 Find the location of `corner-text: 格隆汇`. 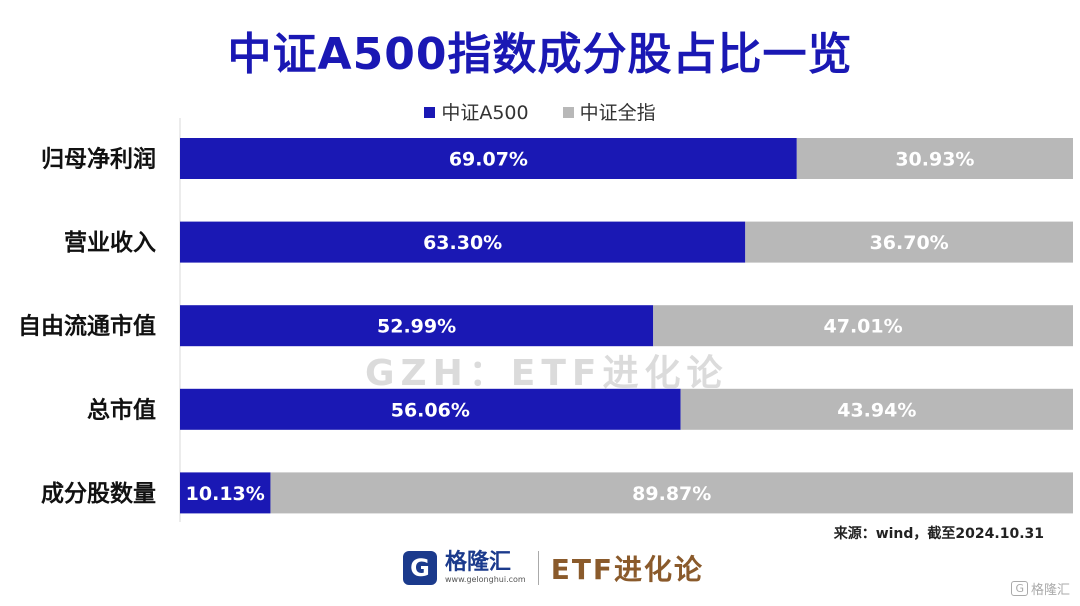

corner-text: 格隆汇 is located at coordinates (1050, 590).